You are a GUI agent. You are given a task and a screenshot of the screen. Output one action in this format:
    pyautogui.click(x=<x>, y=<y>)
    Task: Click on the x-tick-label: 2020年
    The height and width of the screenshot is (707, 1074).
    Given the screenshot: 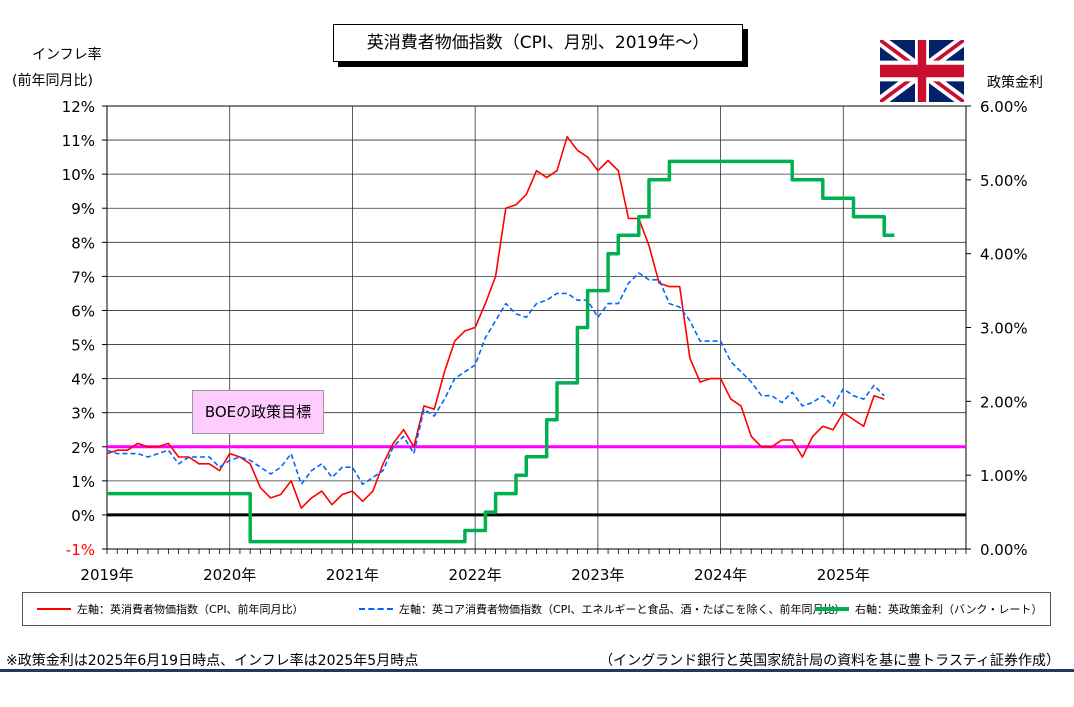 What is the action you would take?
    pyautogui.click(x=229, y=575)
    